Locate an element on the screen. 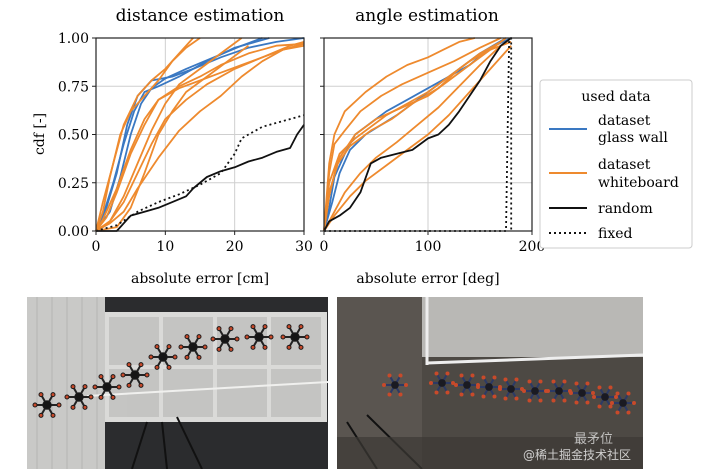 This screenshot has height=475, width=720. distance-xtick-label: 20 is located at coordinates (235, 247).